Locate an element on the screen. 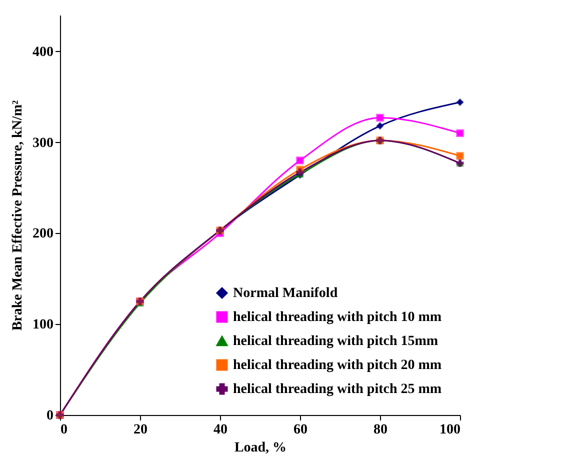 The width and height of the screenshot is (571, 462). x-axis-title: Load, % is located at coordinates (260, 448).